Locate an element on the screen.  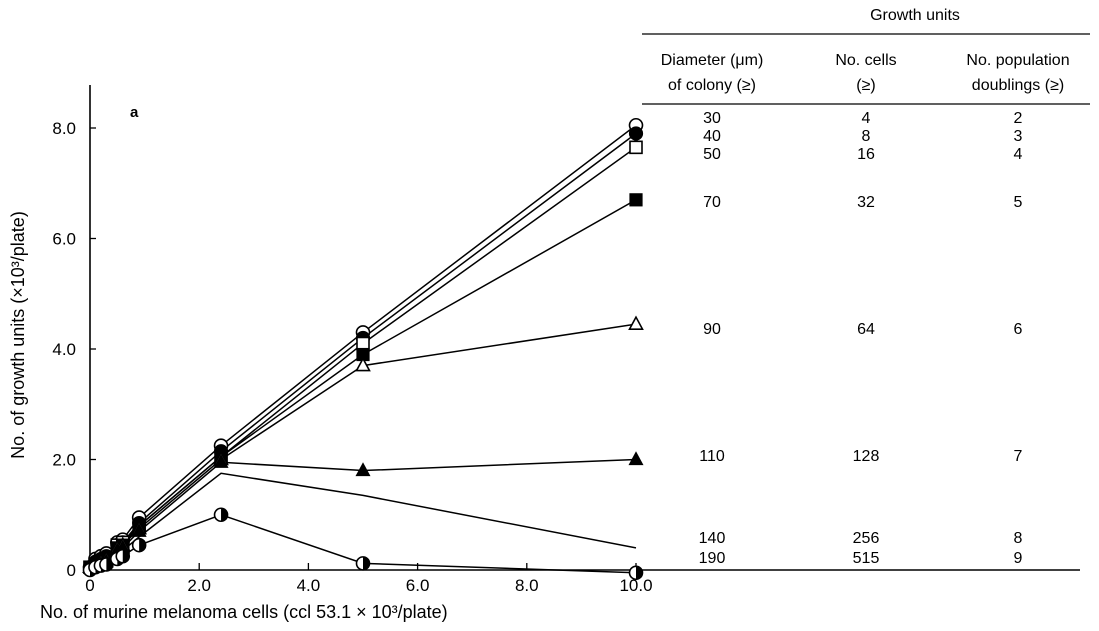
table-cell: 110 is located at coordinates (712, 456).